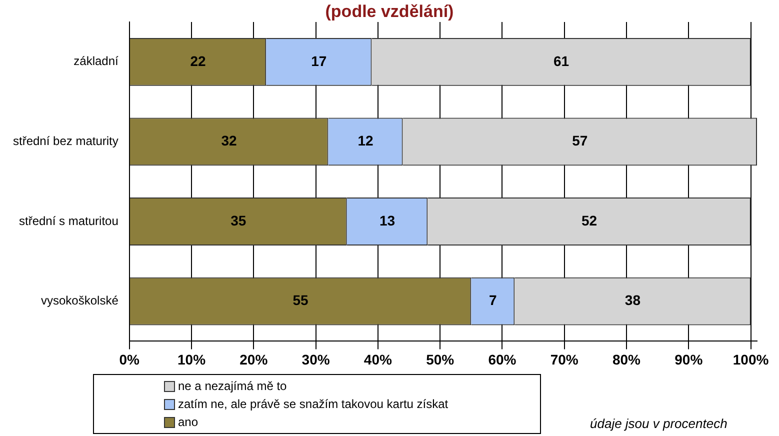 The image size is (779, 436). I want to click on text: údaje jsou v procentech, so click(659, 423).